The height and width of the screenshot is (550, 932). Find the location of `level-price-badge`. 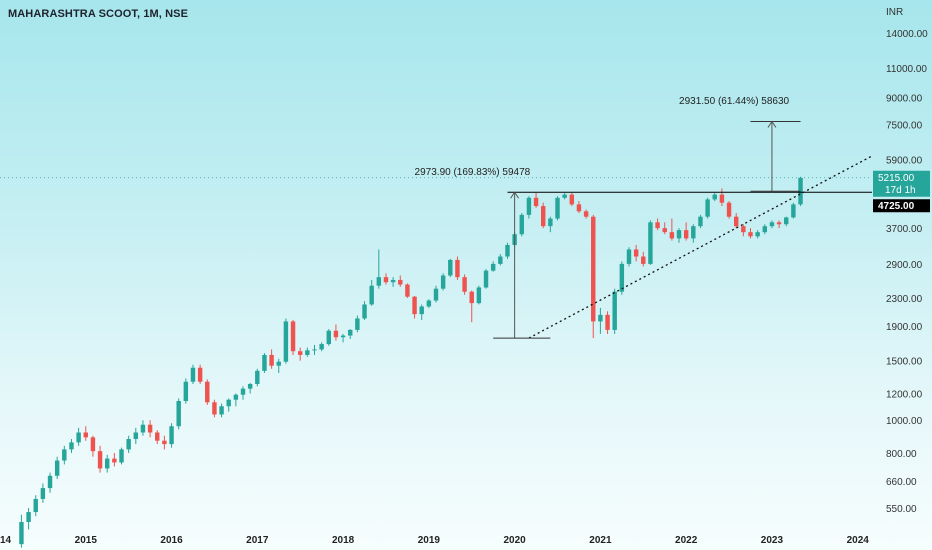

level-price-badge is located at coordinates (901, 206).